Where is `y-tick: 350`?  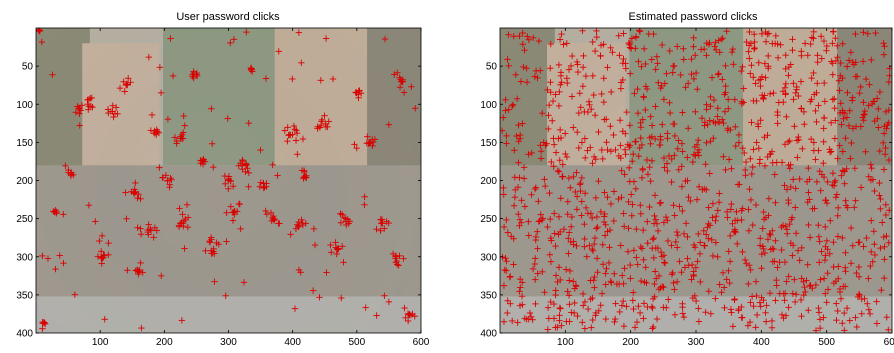
y-tick: 350 is located at coordinates (218, 295).